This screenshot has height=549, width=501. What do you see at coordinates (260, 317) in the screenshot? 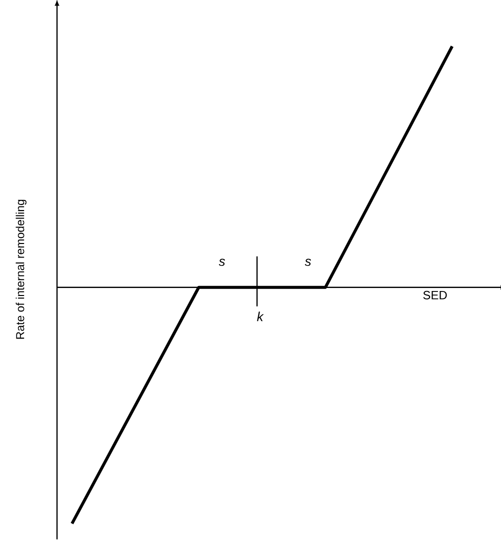
I see `annotation: k` at bounding box center [260, 317].